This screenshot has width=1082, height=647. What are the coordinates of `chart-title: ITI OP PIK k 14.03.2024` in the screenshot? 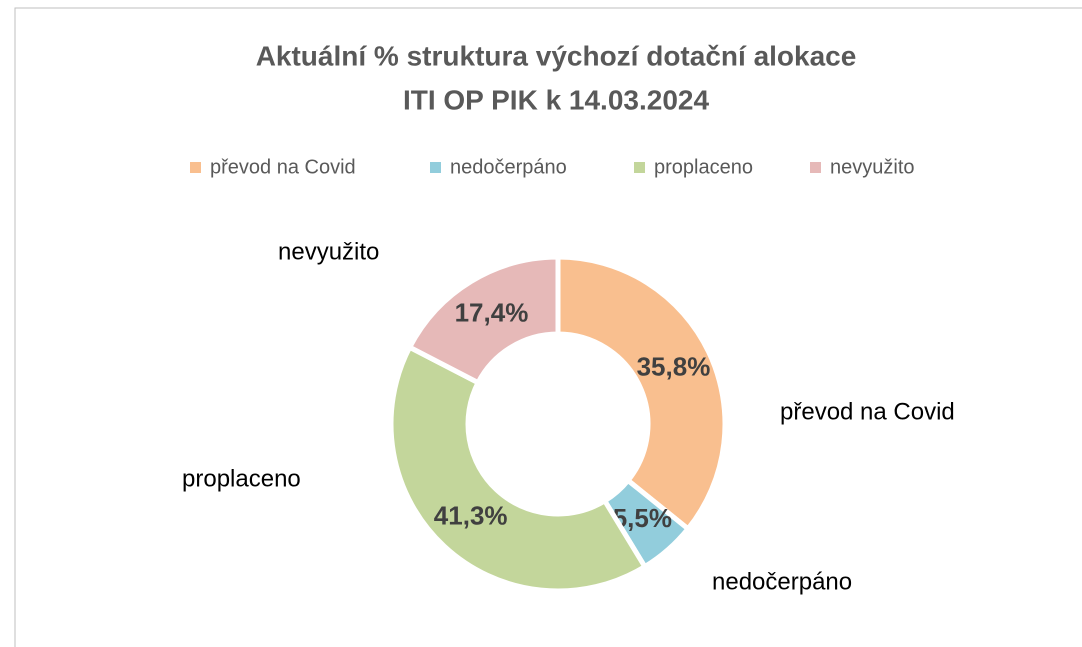 It's located at (556, 99).